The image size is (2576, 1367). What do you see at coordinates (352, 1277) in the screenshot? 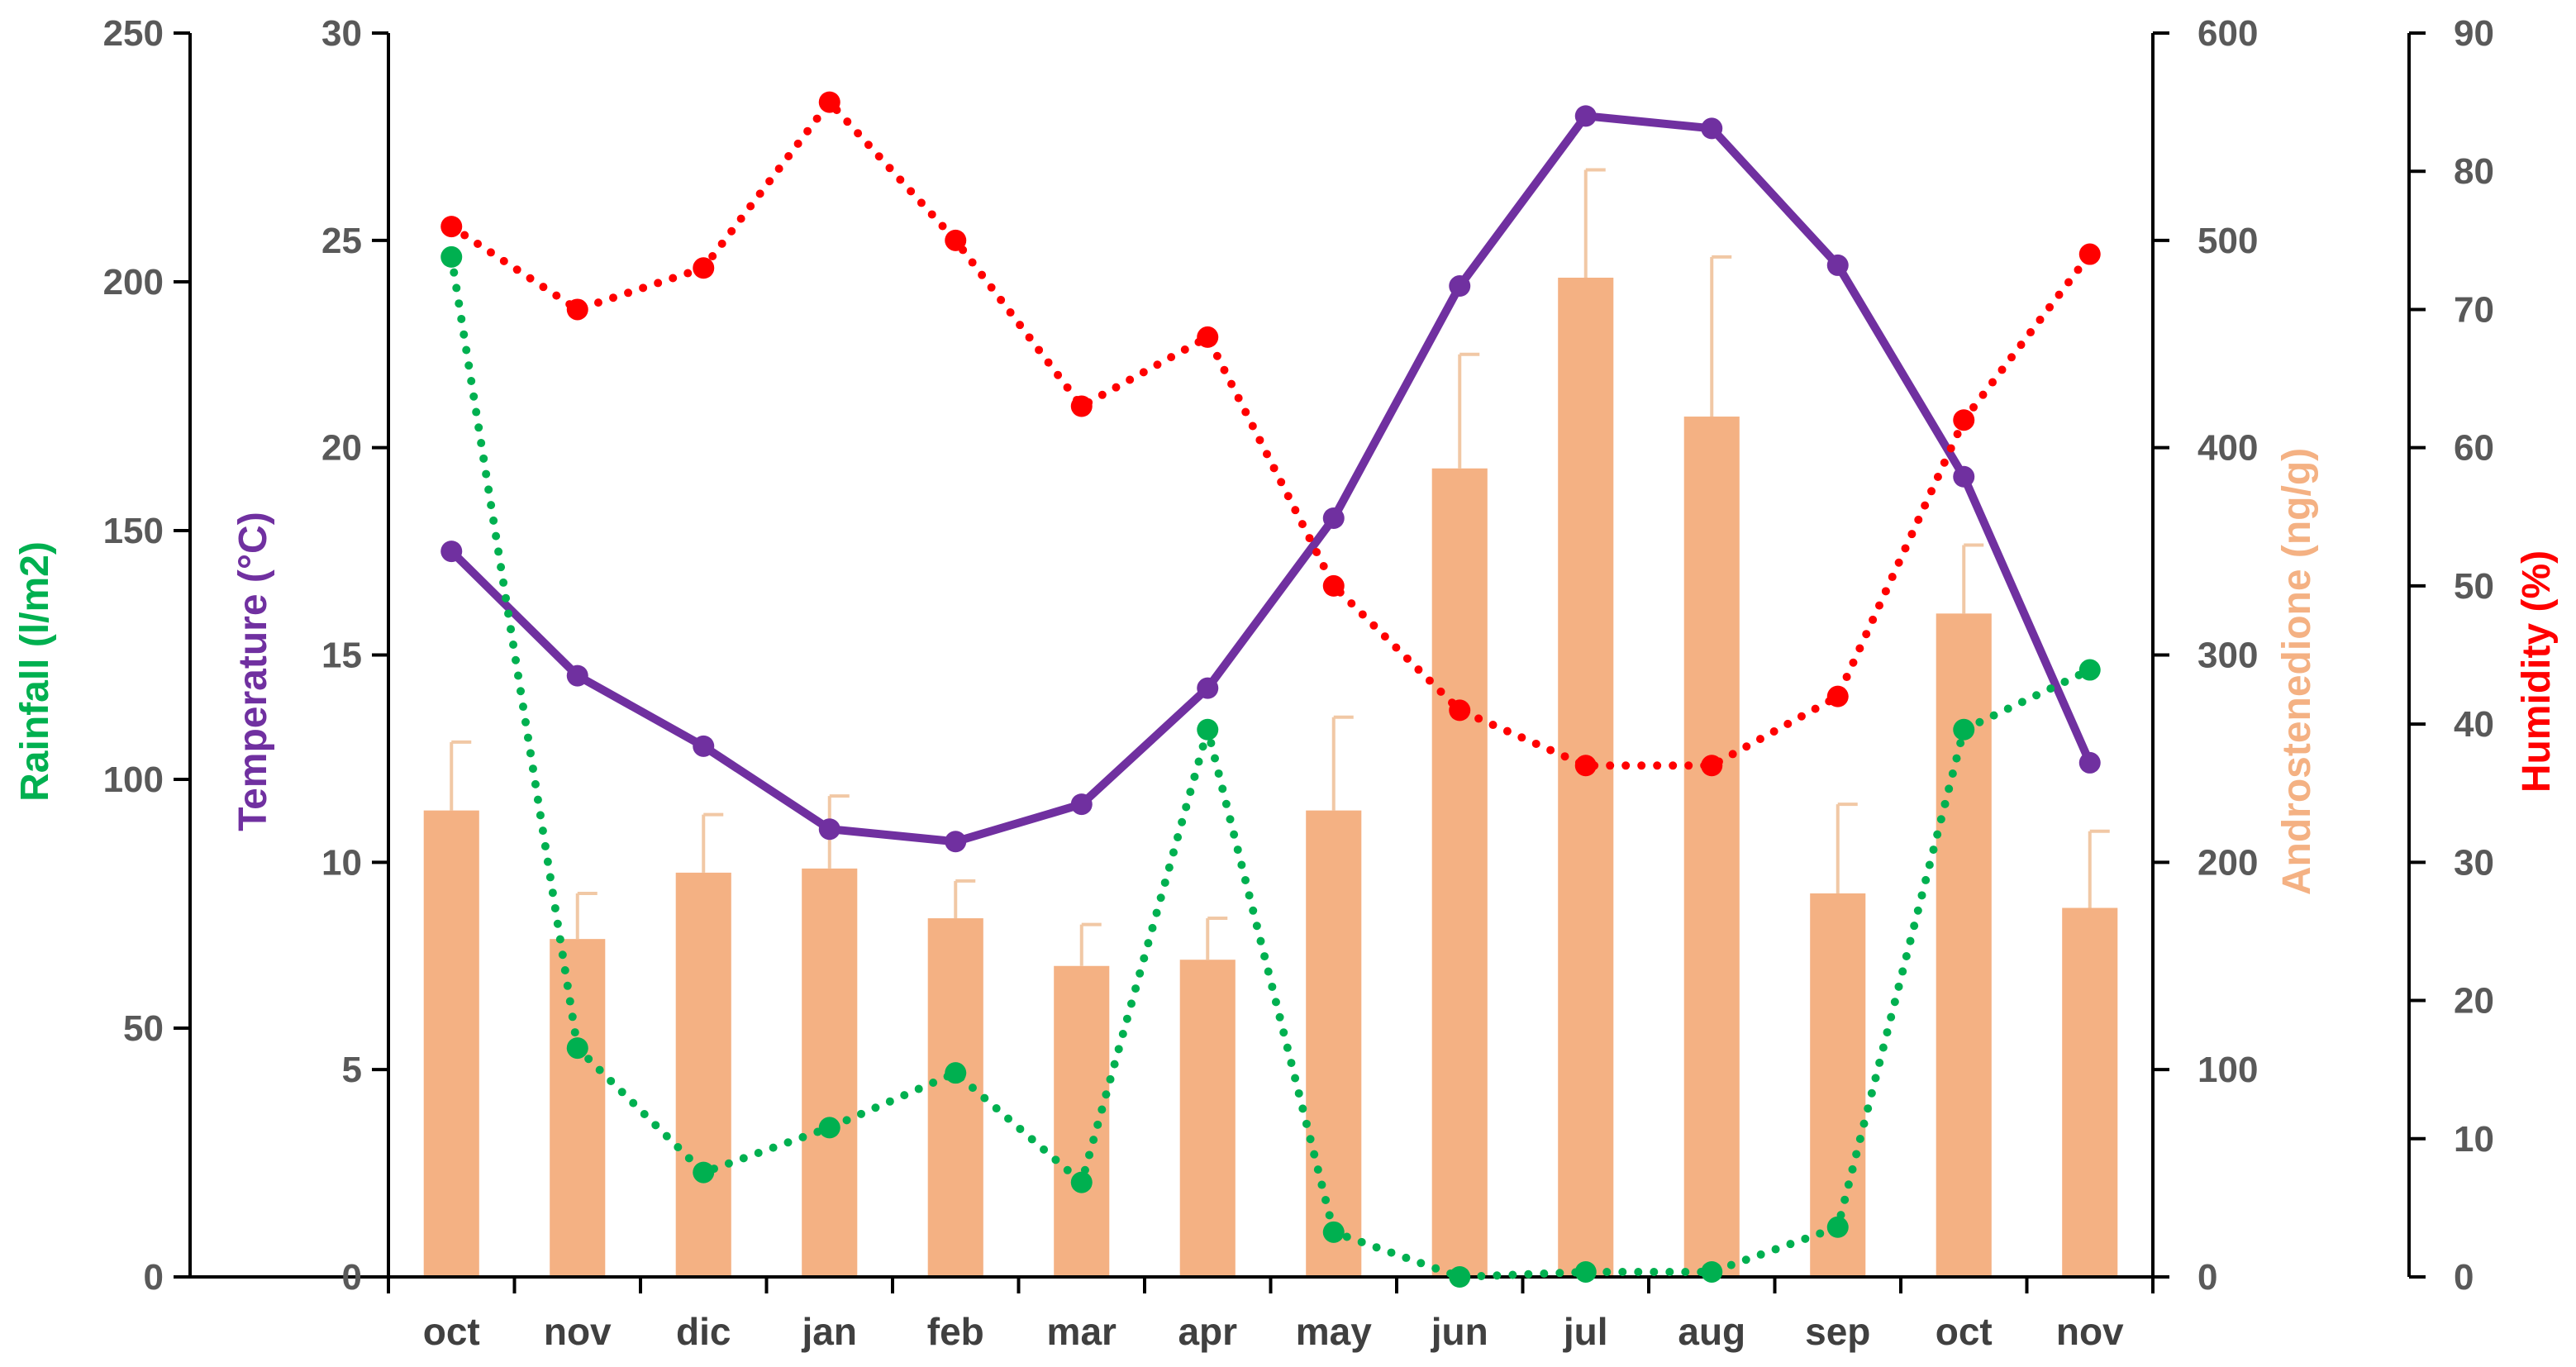
I see `temperature-tick-label: 0` at bounding box center [352, 1277].